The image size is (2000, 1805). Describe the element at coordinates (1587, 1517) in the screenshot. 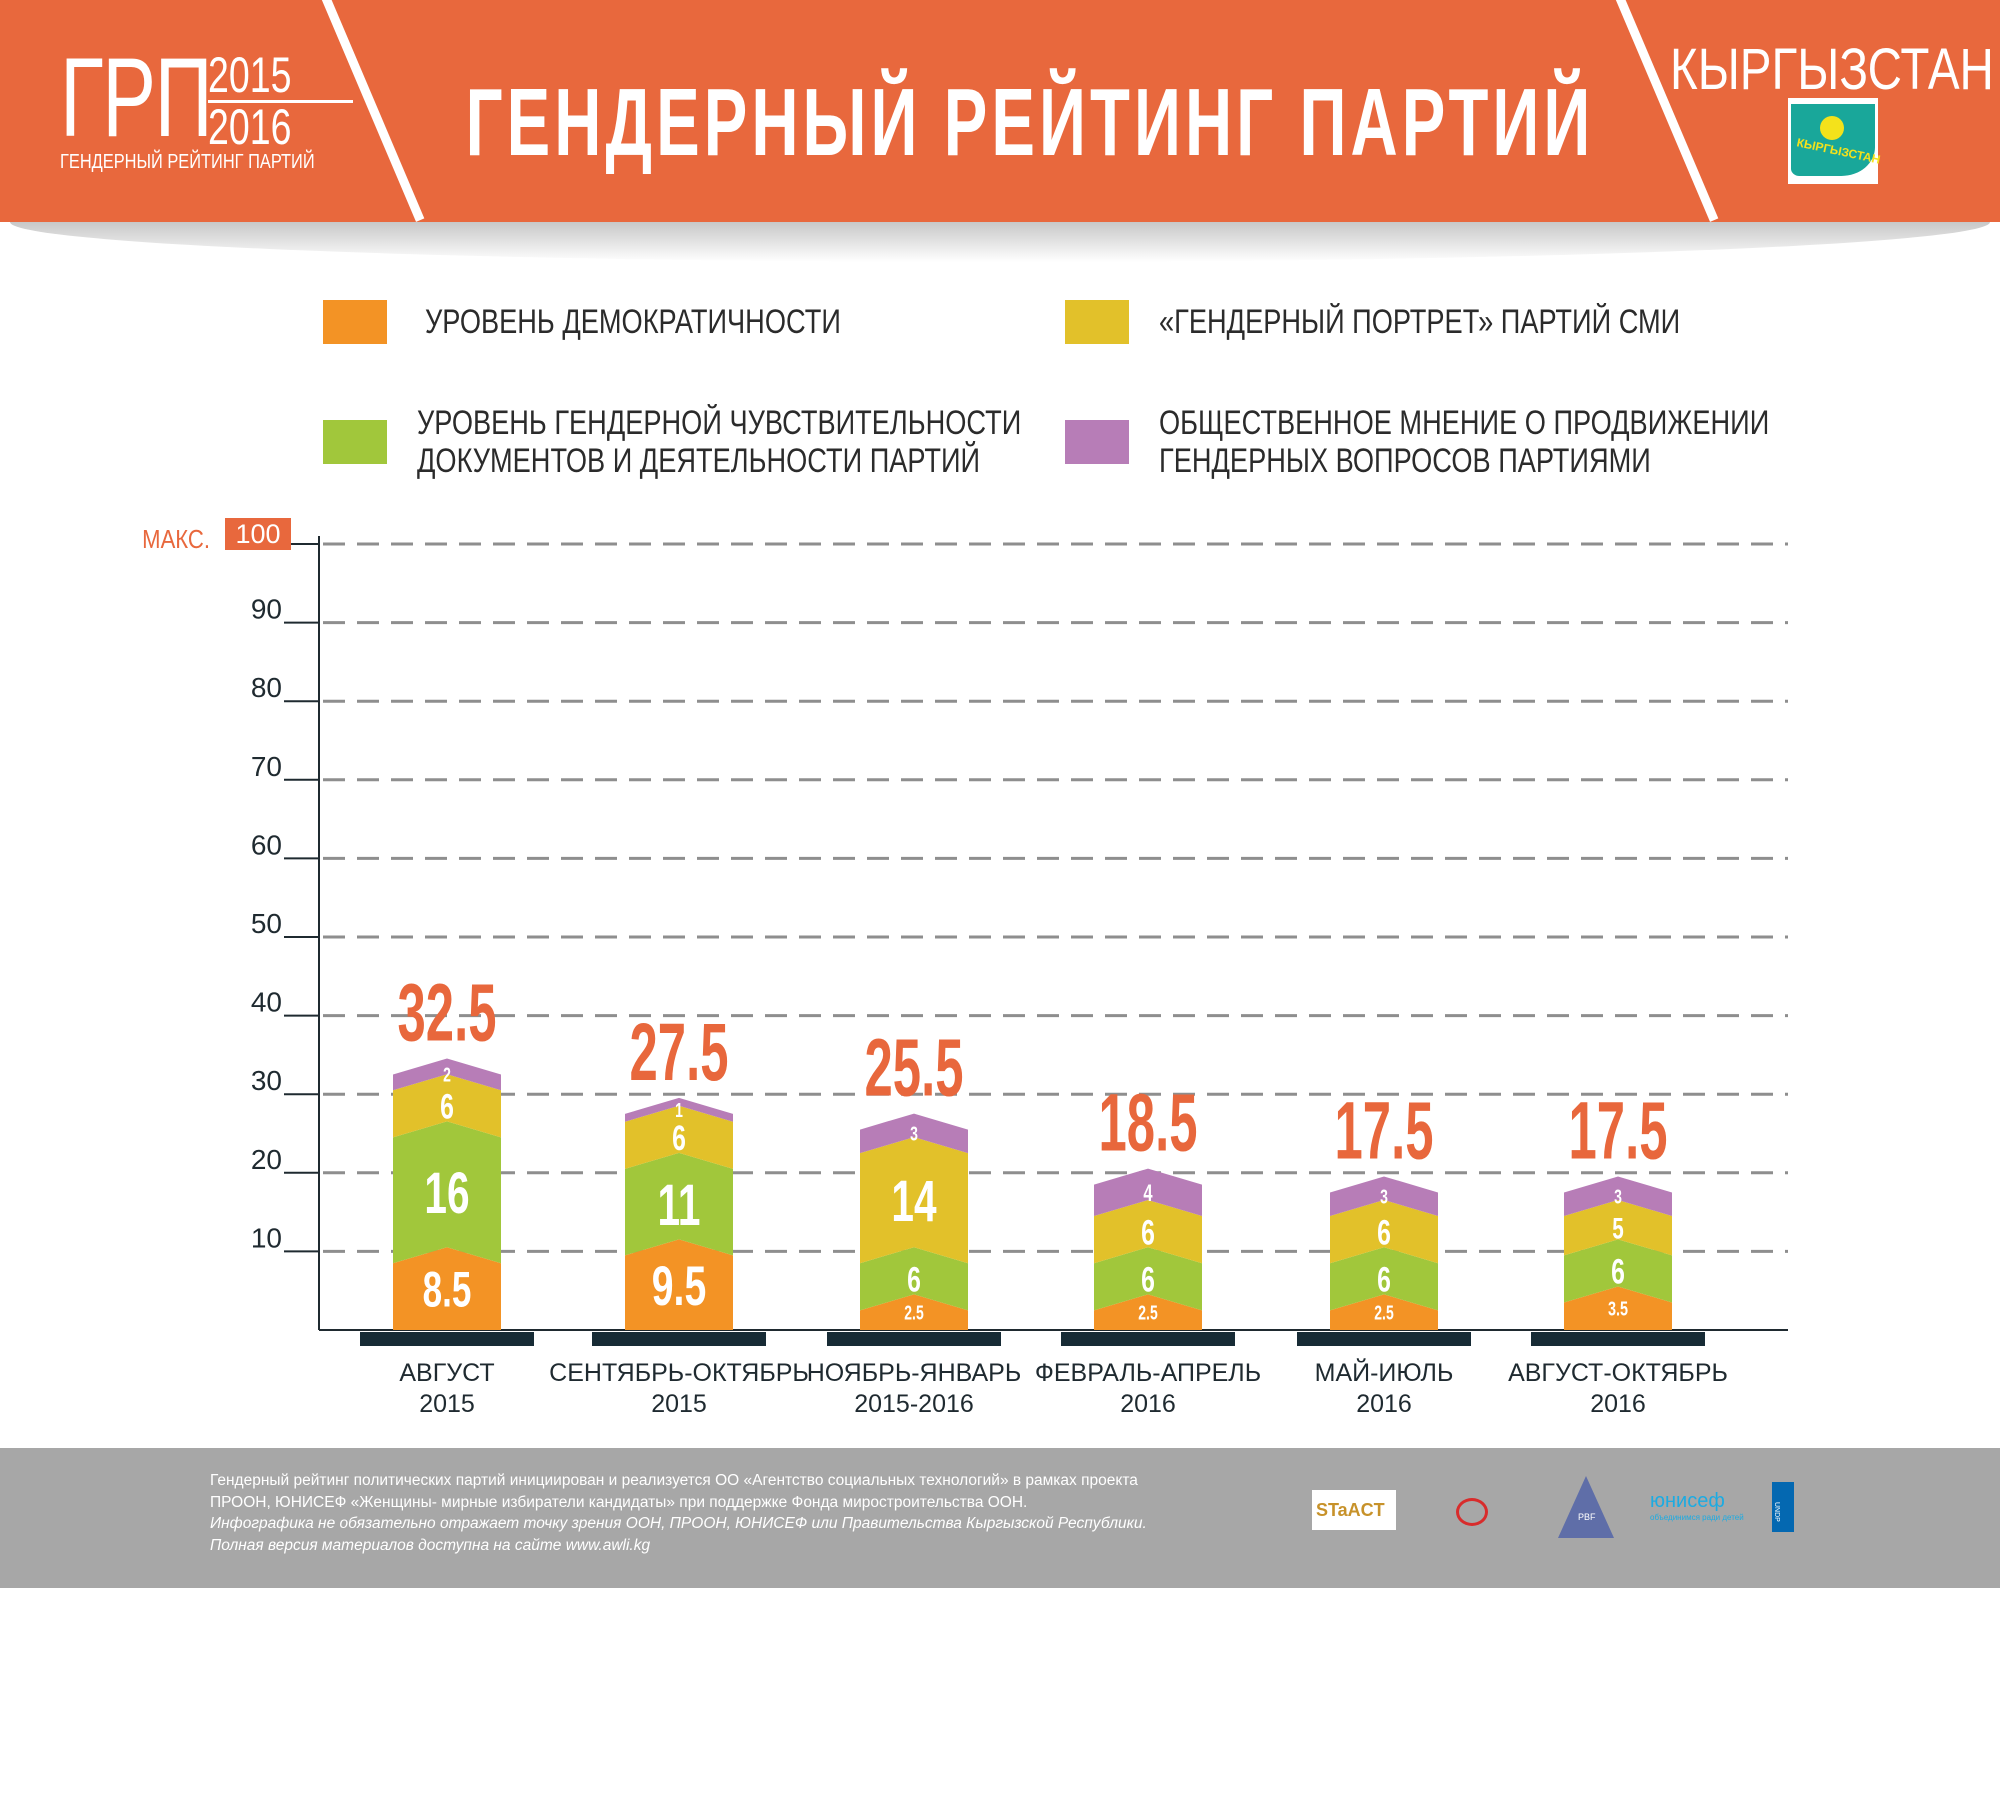

I see `logo-text: PBF` at that location.